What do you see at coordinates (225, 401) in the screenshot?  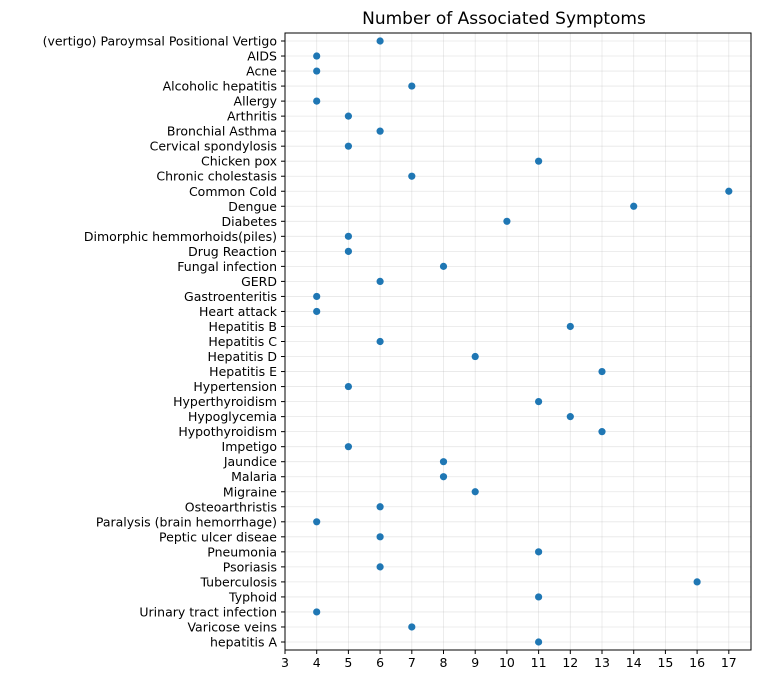 I see `y-tick-label: Hyperthyroidism` at bounding box center [225, 401].